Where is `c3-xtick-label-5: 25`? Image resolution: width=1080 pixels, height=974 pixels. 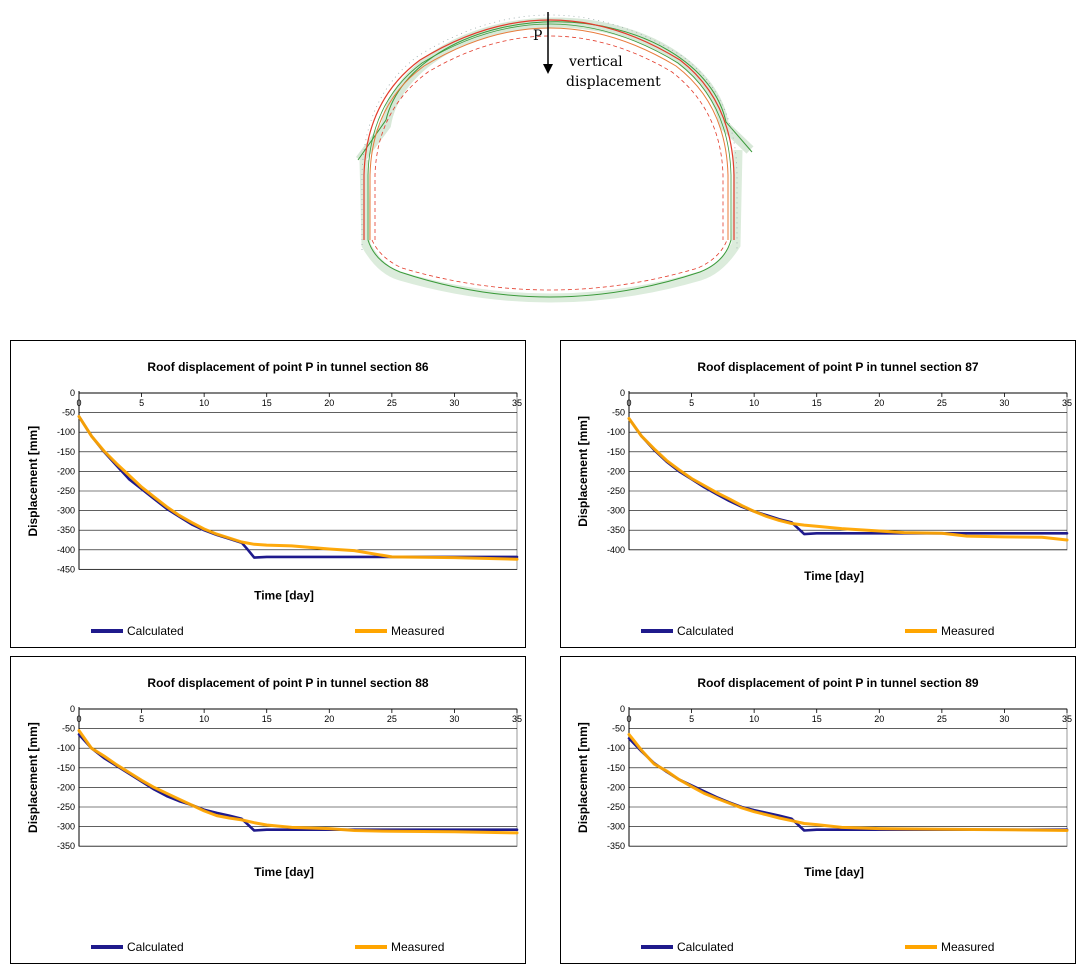 c3-xtick-label-5: 25 is located at coordinates (942, 719).